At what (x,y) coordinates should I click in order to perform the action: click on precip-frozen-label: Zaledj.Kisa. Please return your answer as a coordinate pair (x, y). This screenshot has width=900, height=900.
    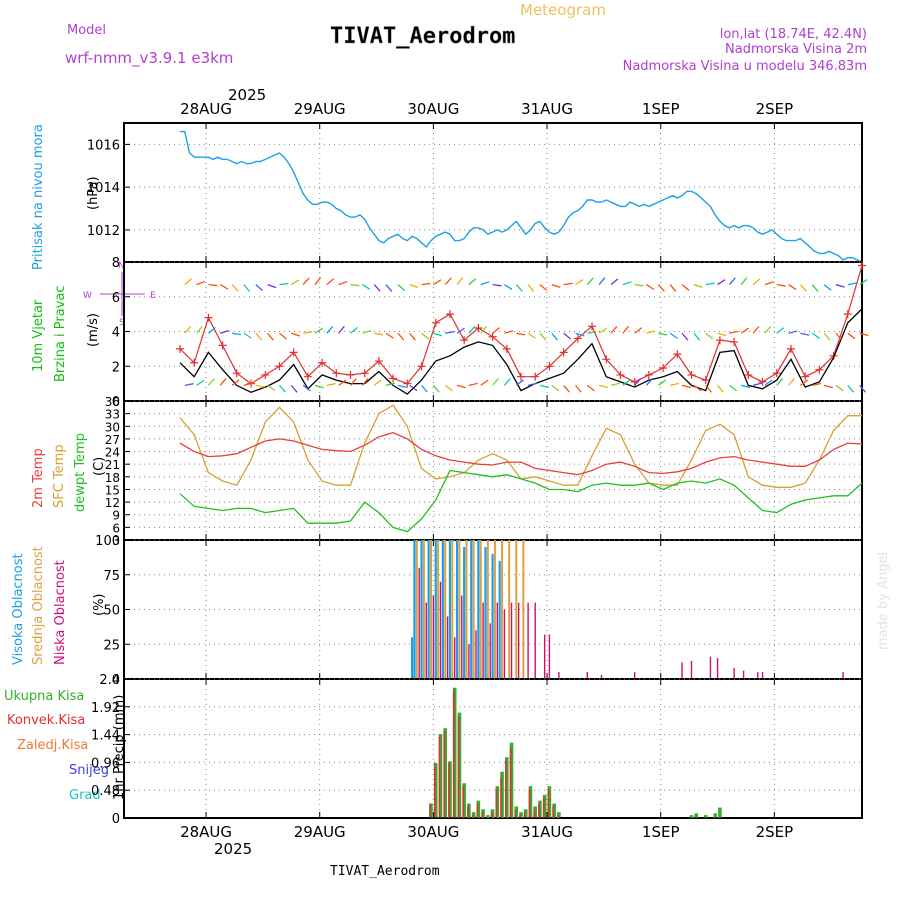
    Looking at the image, I should click on (52, 745).